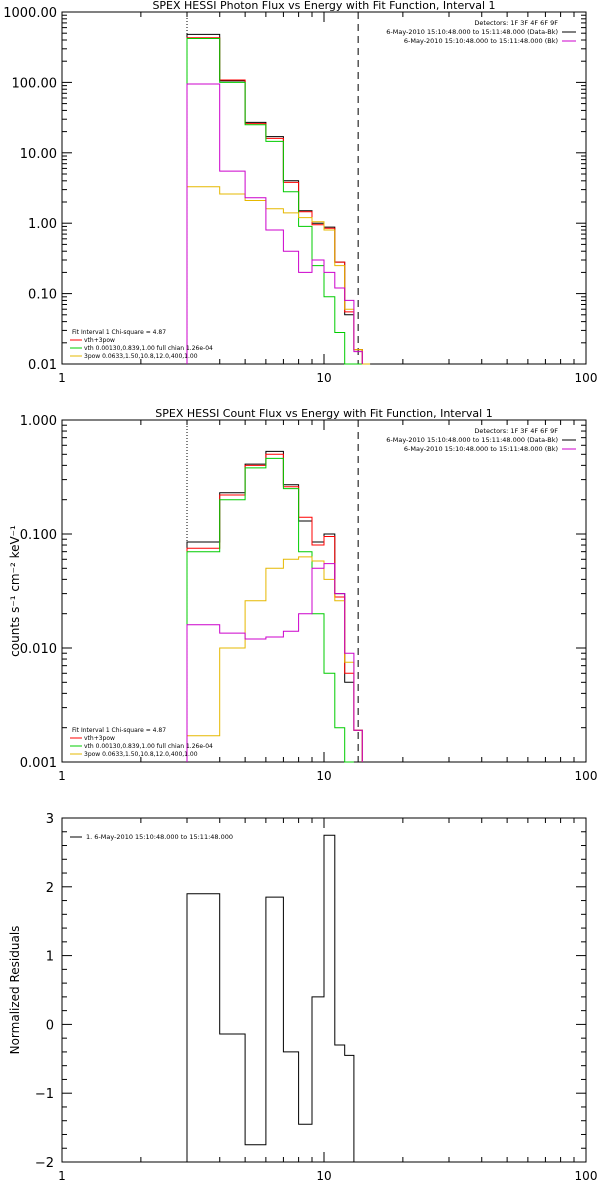  What do you see at coordinates (38, 763) in the screenshot?
I see `y-tick-label: 0.001` at bounding box center [38, 763].